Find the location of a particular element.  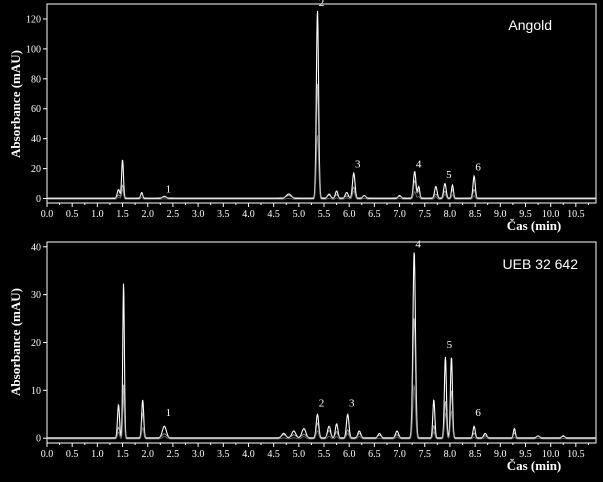

y-tick-label: 60 is located at coordinates (36, 109).